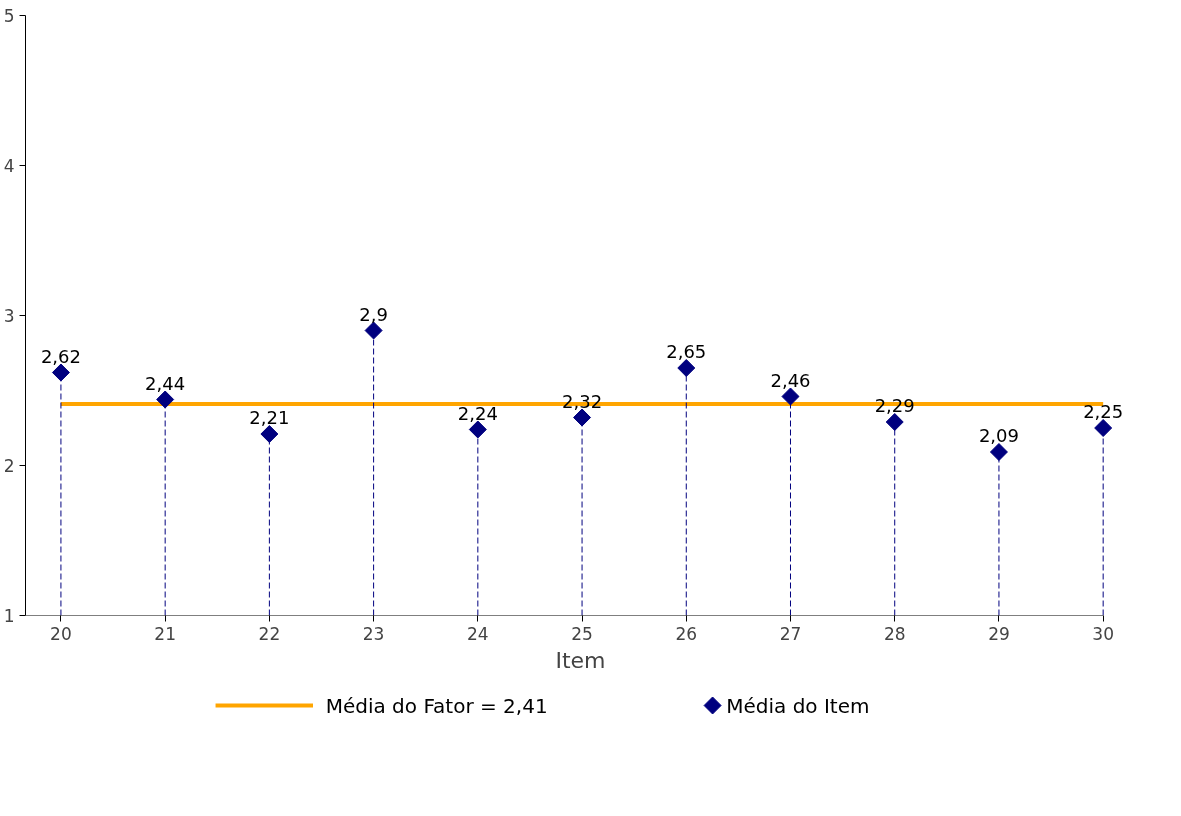  I want to click on data-label: 2,62, so click(60, 356).